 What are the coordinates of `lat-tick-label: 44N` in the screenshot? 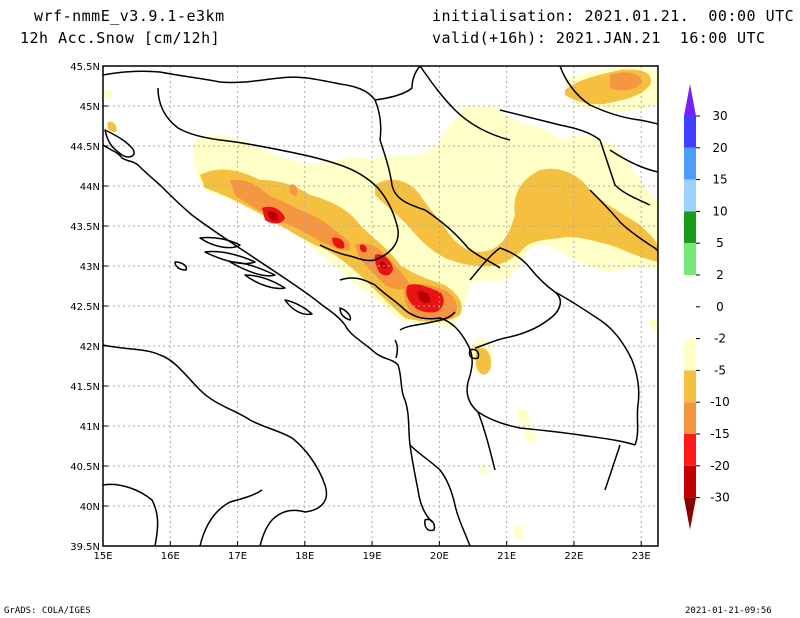 It's located at (90, 187).